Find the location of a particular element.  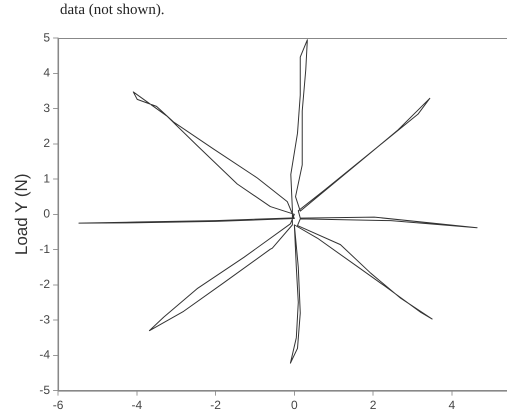

y-tick-label: 0 is located at coordinates (46, 213).